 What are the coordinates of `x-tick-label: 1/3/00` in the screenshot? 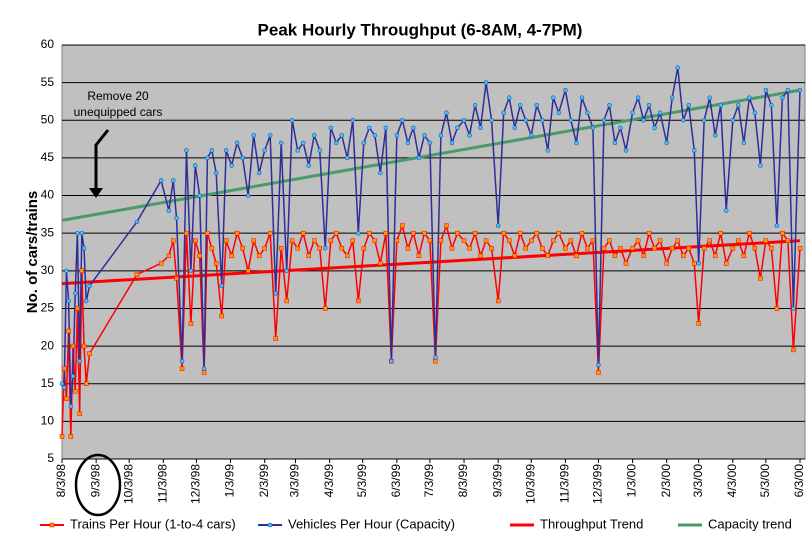 It's located at (632, 481).